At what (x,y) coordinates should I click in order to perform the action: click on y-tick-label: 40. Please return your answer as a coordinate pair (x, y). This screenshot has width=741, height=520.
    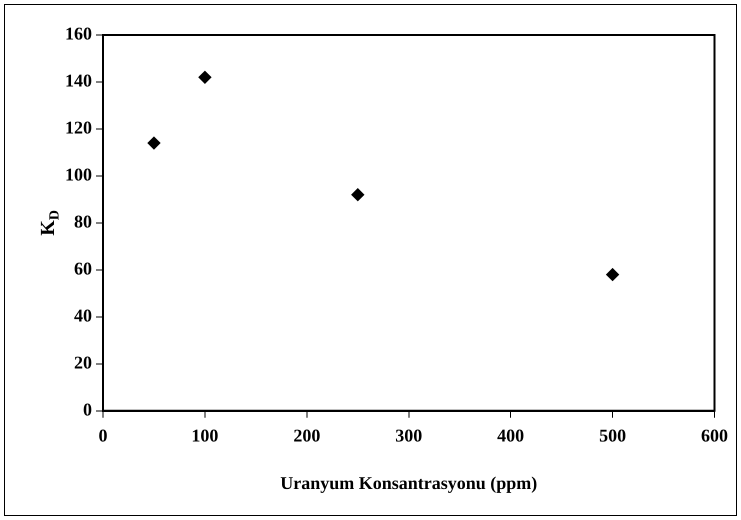
    Looking at the image, I should click on (83, 316).